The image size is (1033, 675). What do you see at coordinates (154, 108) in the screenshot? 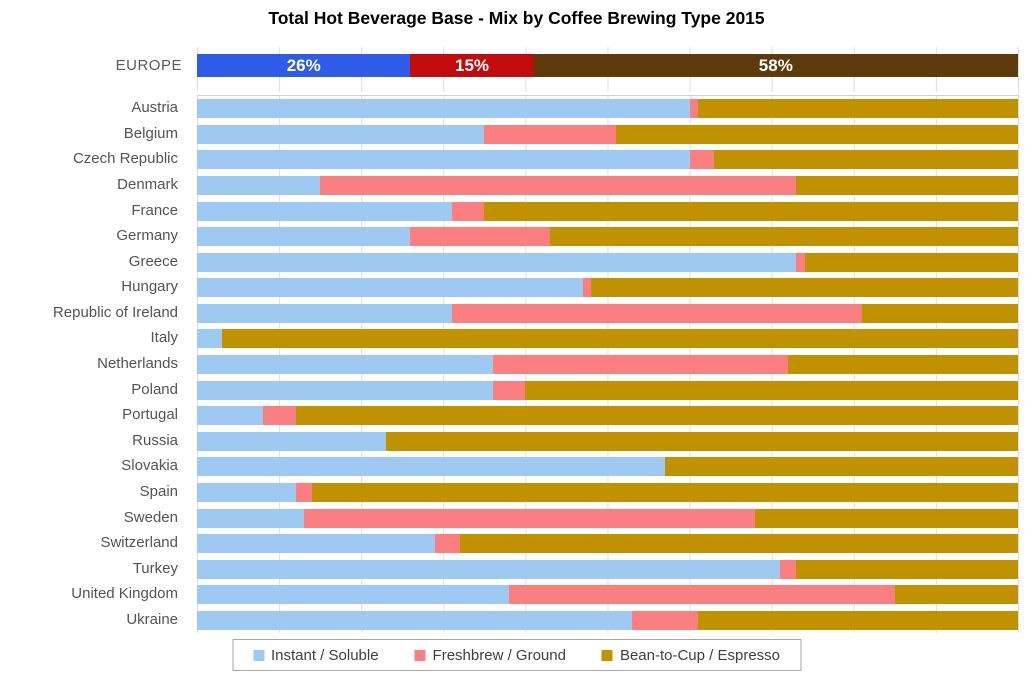
I see `category-label-austria: Austria` at bounding box center [154, 108].